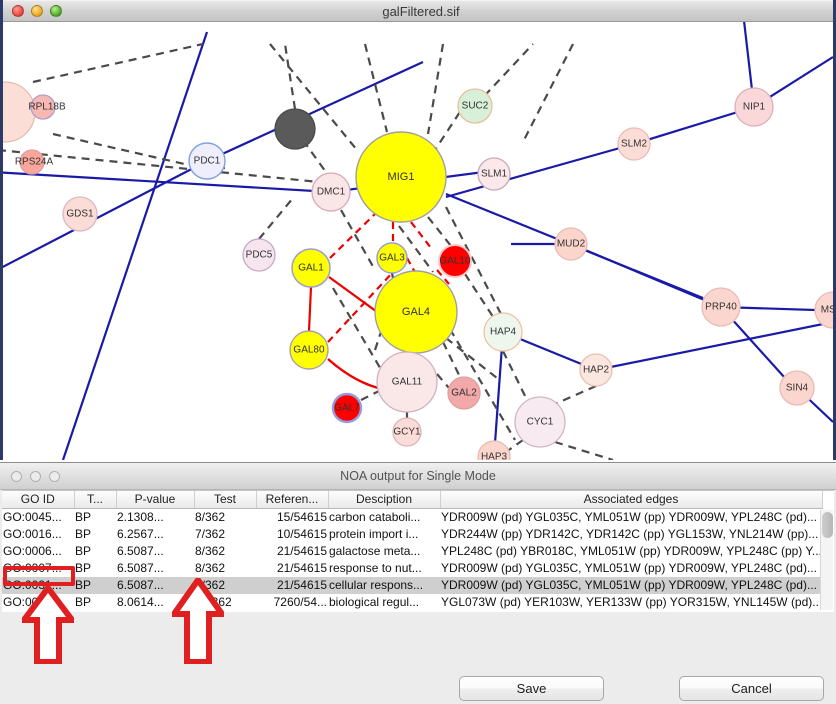 Image resolution: width=836 pixels, height=704 pixels. What do you see at coordinates (634, 144) in the screenshot?
I see `node-SLM2` at bounding box center [634, 144].